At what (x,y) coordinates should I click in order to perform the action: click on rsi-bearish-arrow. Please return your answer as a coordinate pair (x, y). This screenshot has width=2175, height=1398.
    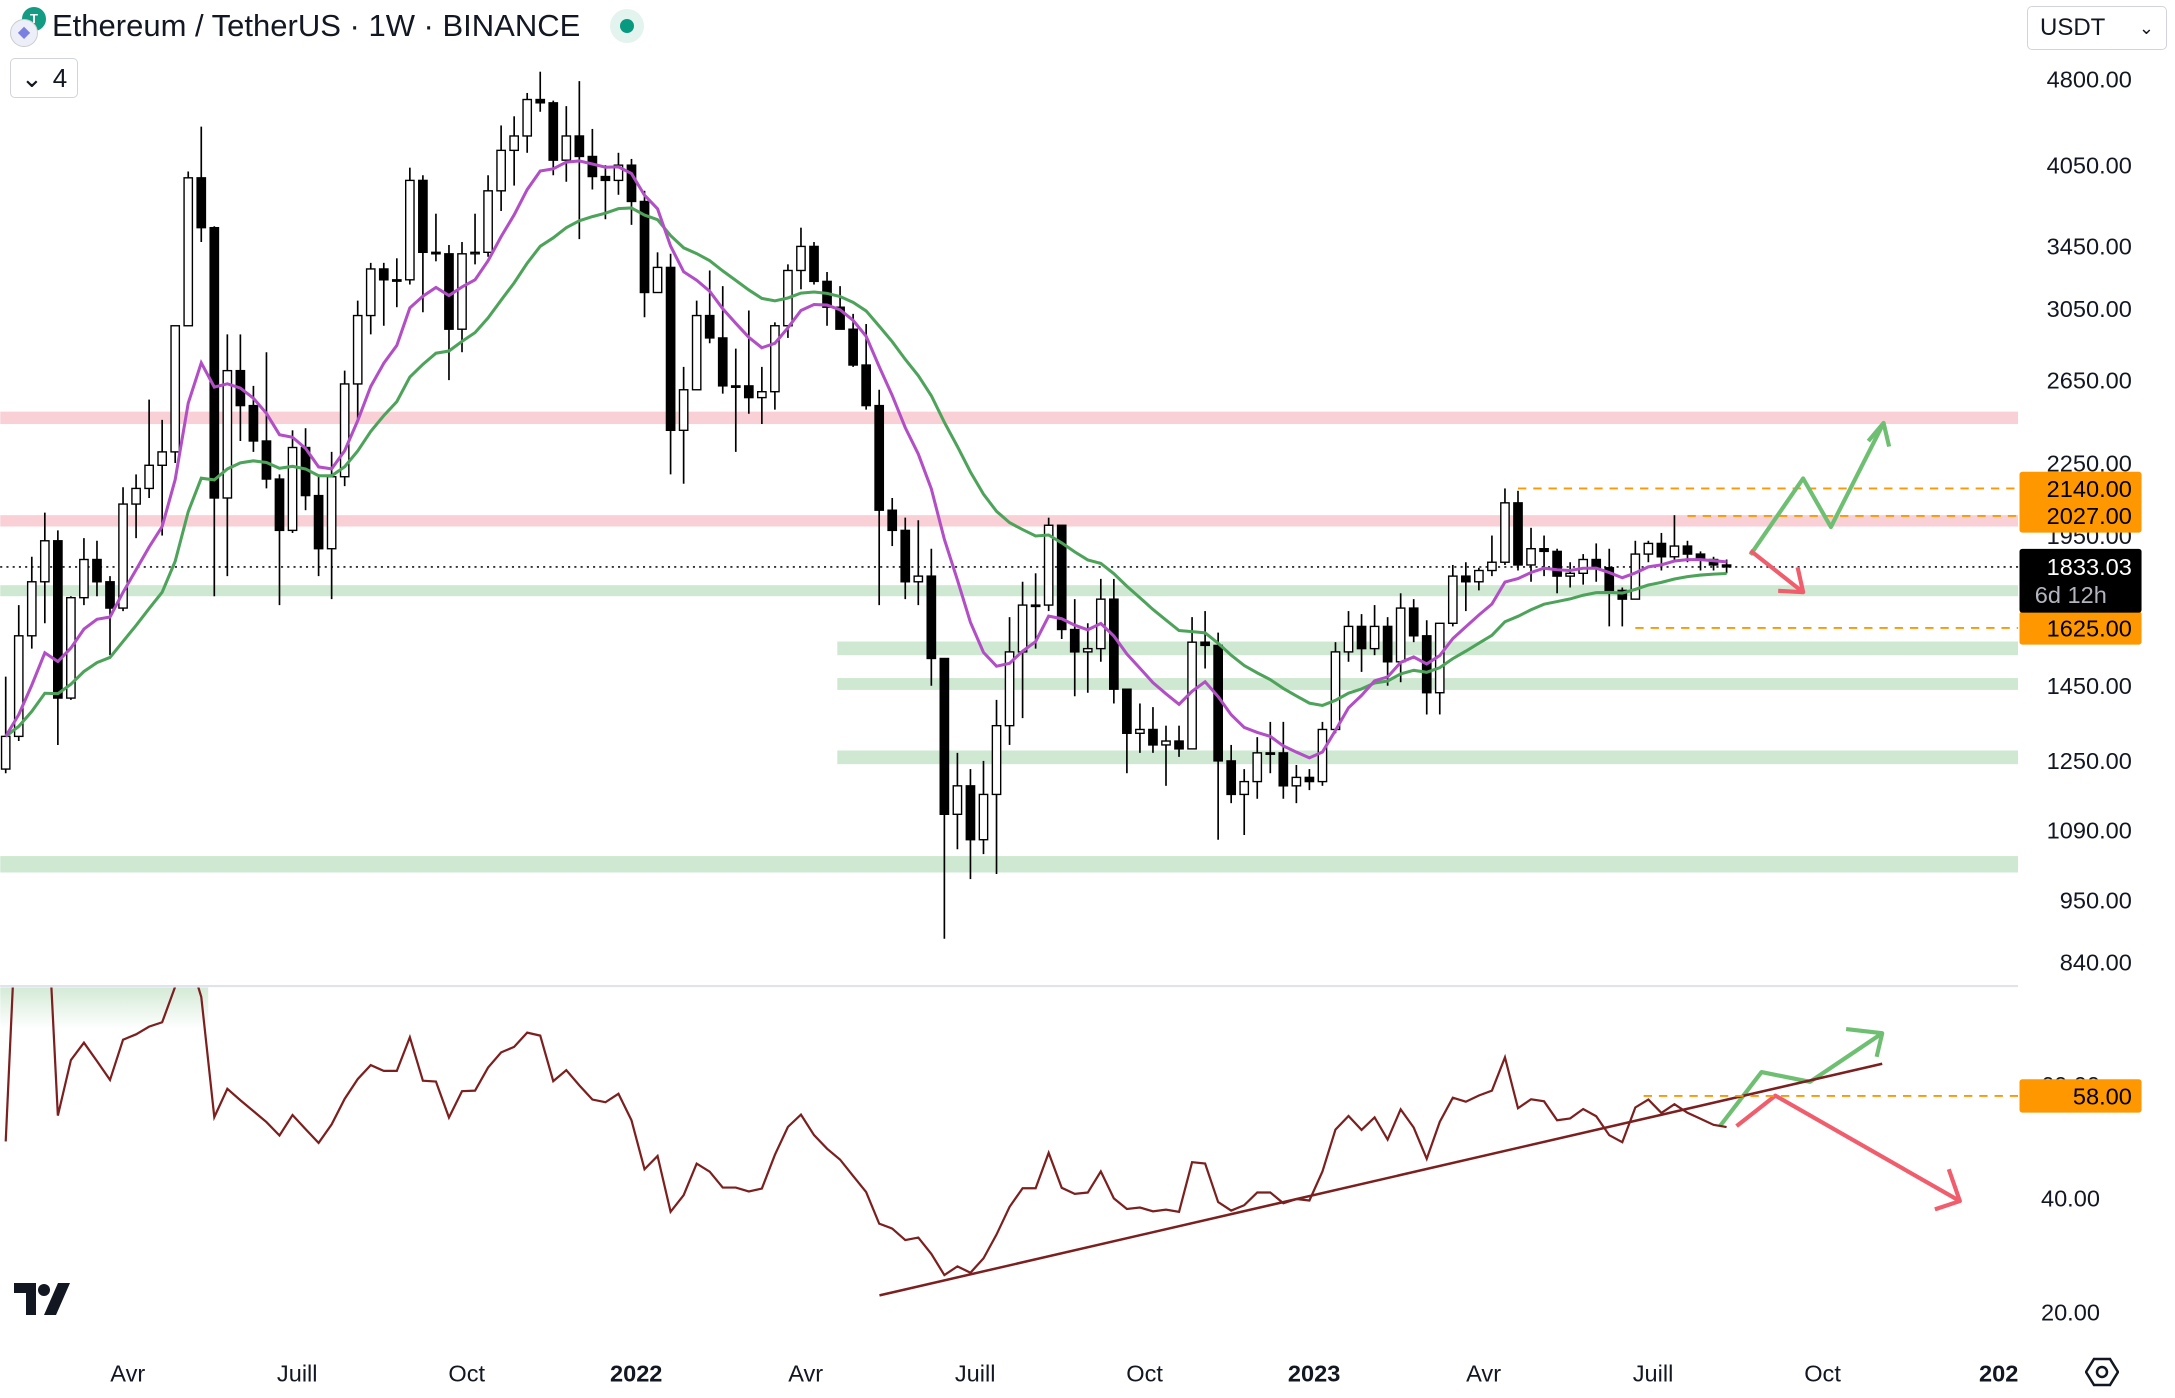
    Looking at the image, I should click on (1848, 1148).